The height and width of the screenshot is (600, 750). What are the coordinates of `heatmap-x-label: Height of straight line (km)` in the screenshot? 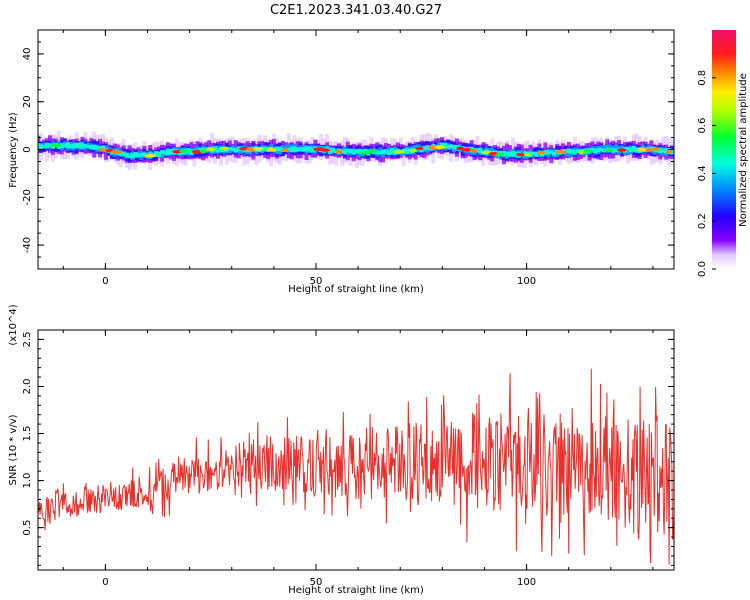 It's located at (356, 289).